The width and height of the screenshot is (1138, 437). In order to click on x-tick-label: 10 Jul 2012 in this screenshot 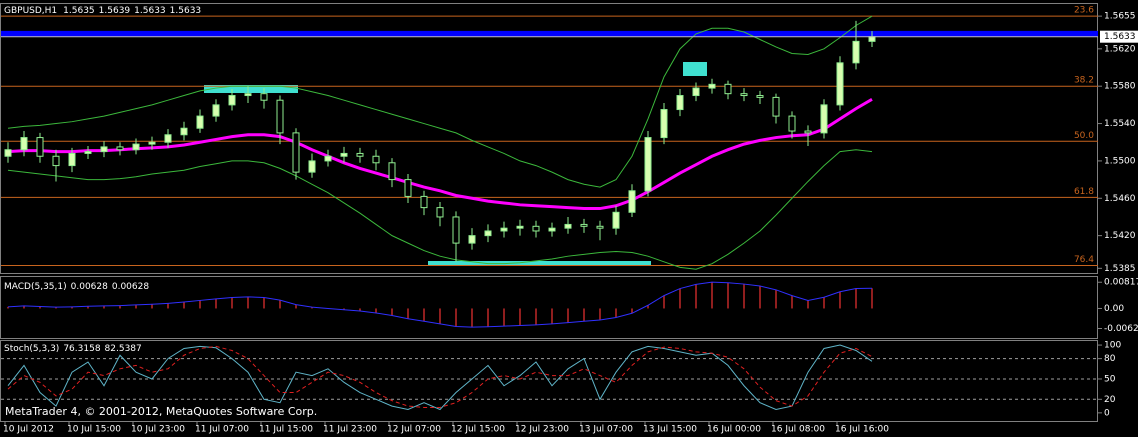, I will do `click(28, 430)`.